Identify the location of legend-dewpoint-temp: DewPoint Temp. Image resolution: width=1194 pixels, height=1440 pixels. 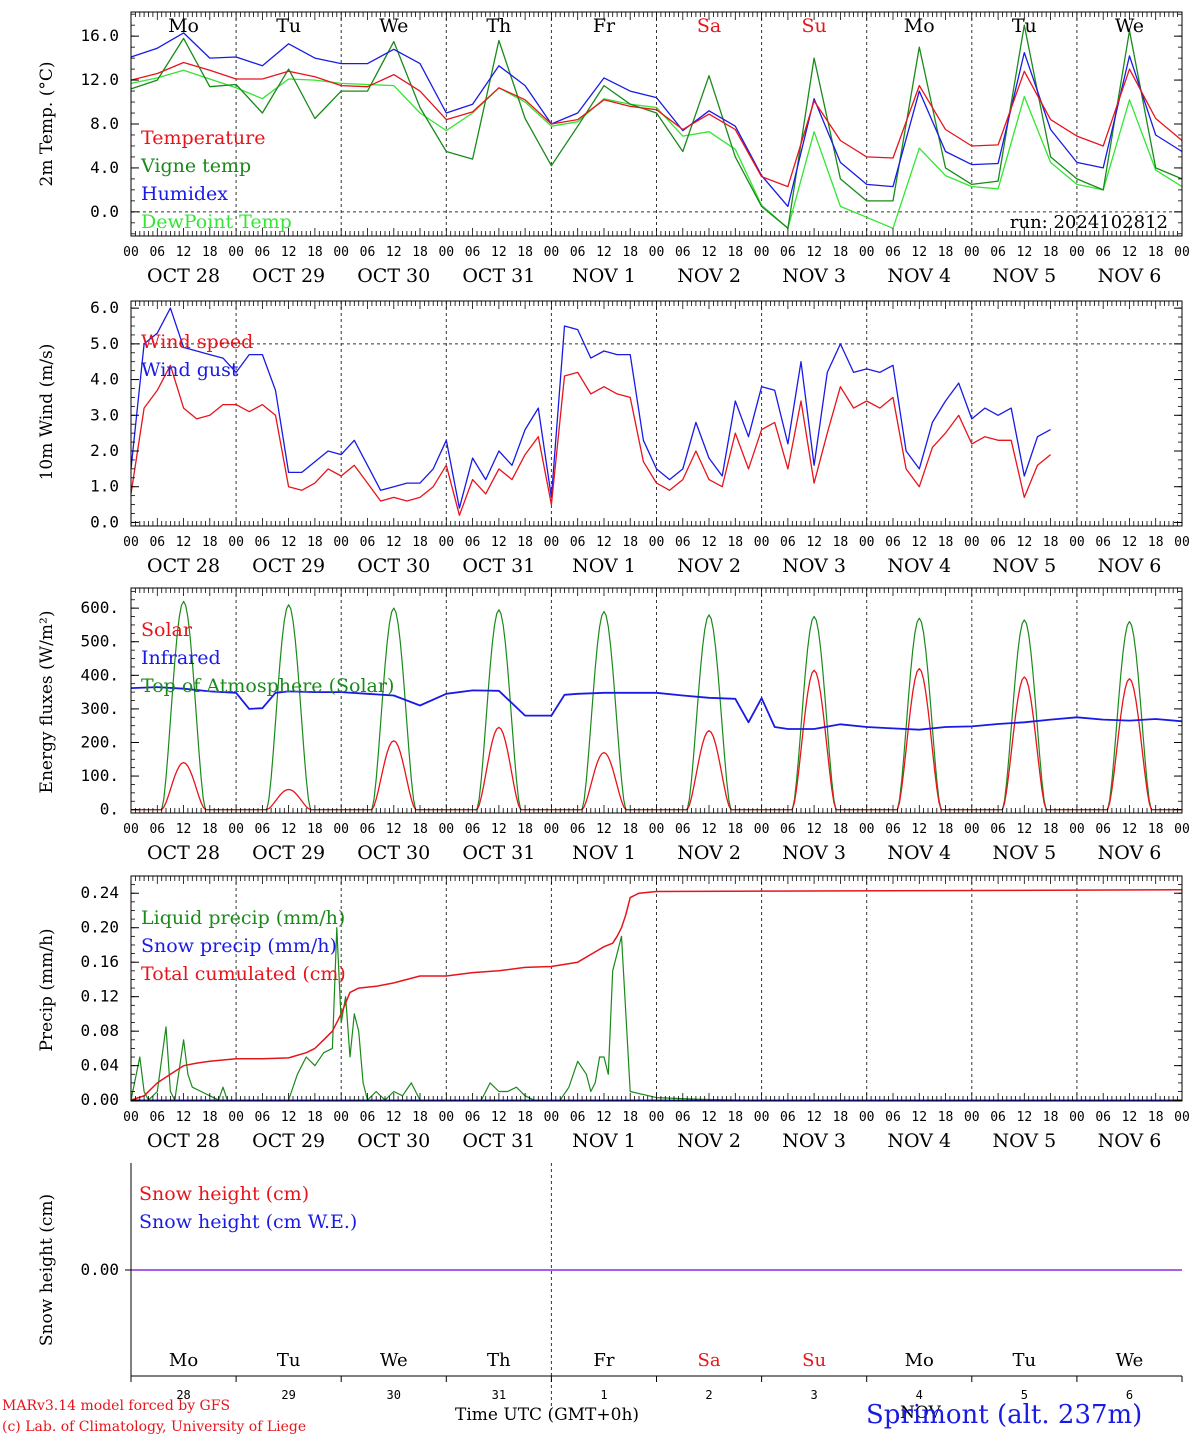
(216, 222).